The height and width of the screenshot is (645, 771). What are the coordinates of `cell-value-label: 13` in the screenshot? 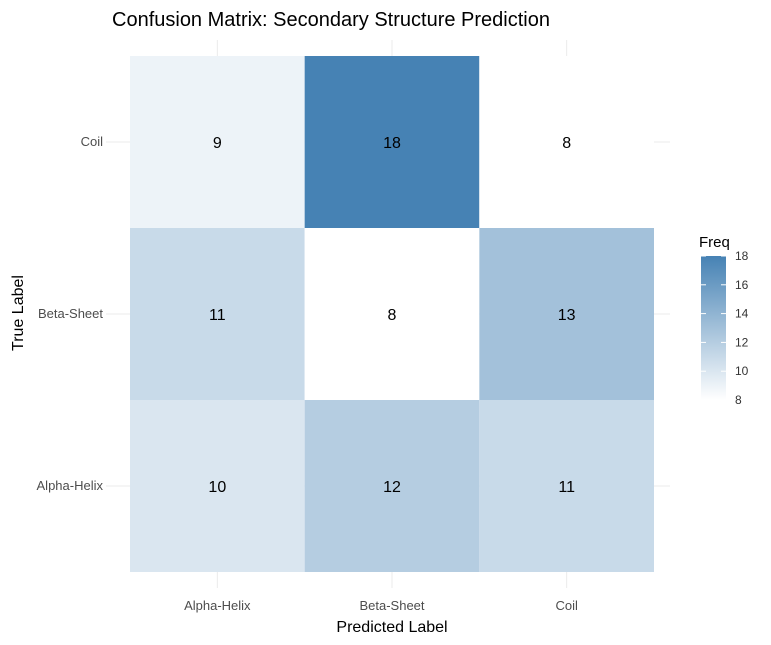 It's located at (567, 315).